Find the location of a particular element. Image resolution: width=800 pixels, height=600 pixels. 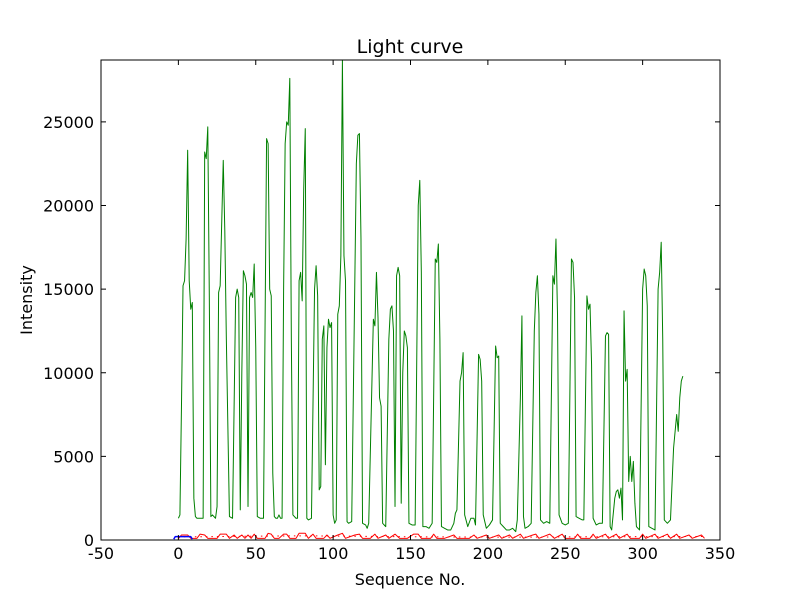

x-axis-label: Sequence No. is located at coordinates (410, 579).